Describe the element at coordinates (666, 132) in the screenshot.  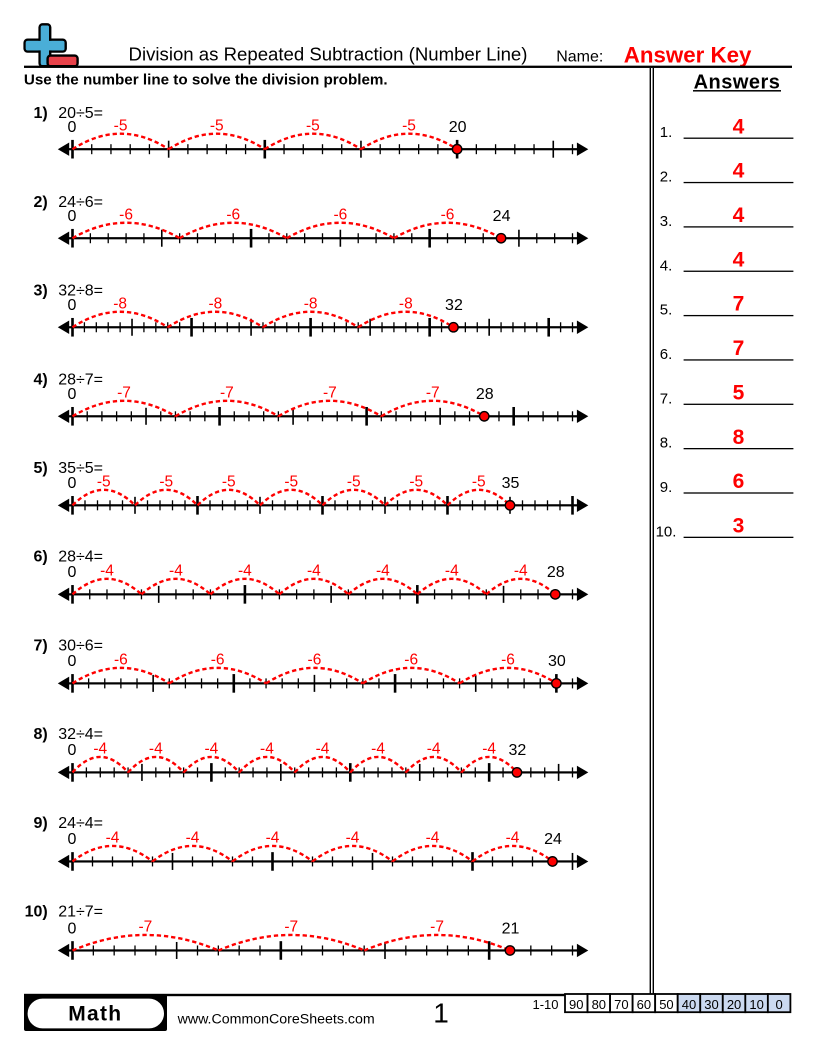
I see `svg-text: 1.` at that location.